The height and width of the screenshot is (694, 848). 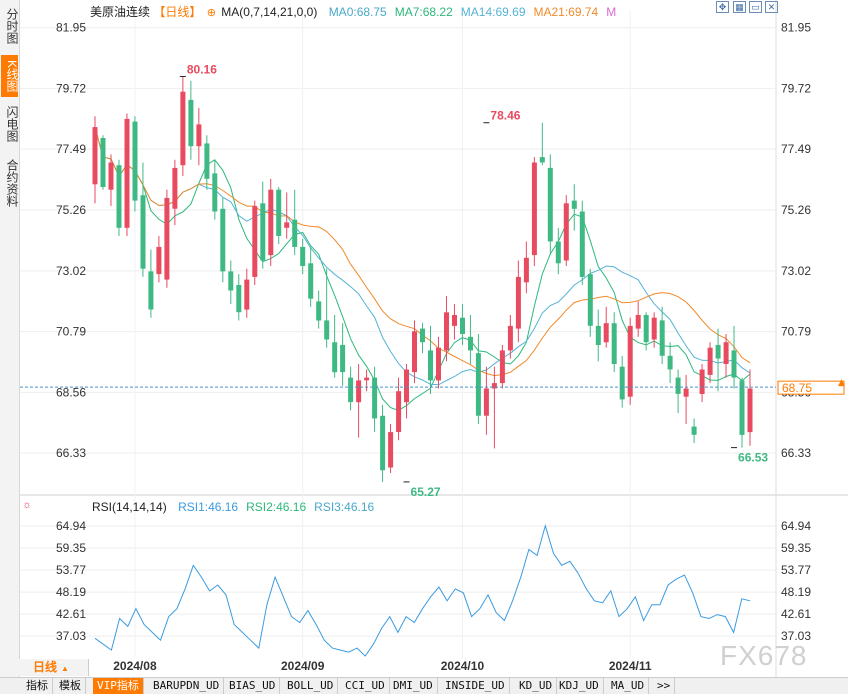 I want to click on price-tick-left: 68.56, so click(x=71, y=392).